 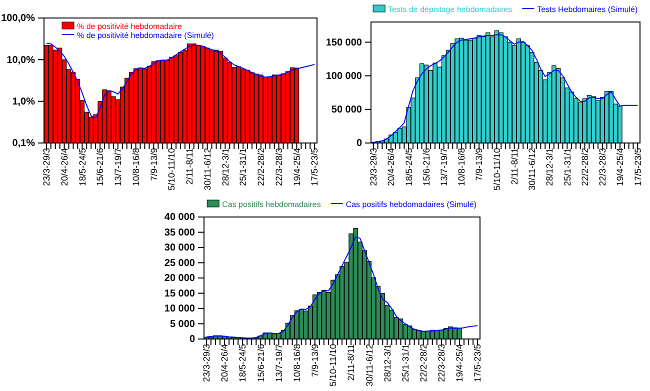 I want to click on y-tick-label: 0,1%, so click(x=24, y=144).